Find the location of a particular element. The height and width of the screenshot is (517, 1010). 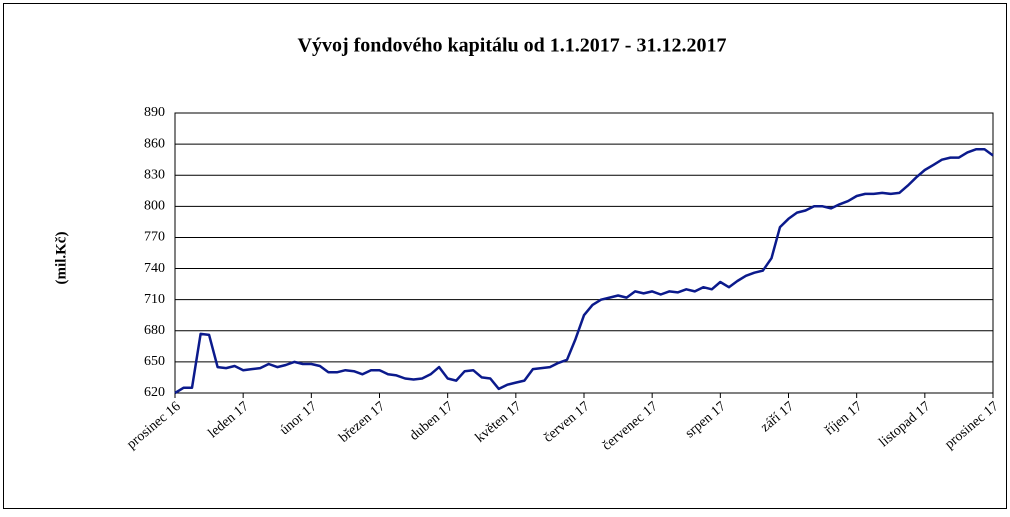

y-tick-label: 800 is located at coordinates (154, 206).